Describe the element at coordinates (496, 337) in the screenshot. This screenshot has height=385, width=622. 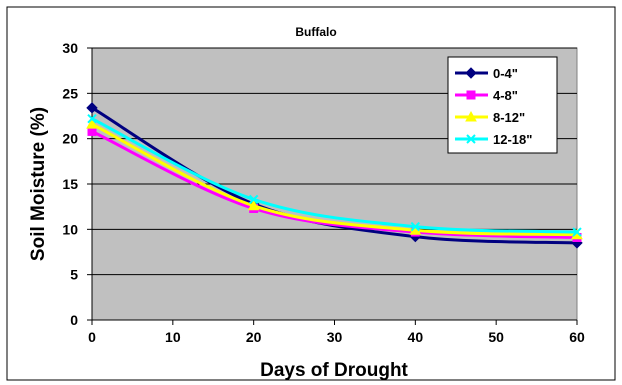
I see `x-tick-label: 50` at that location.